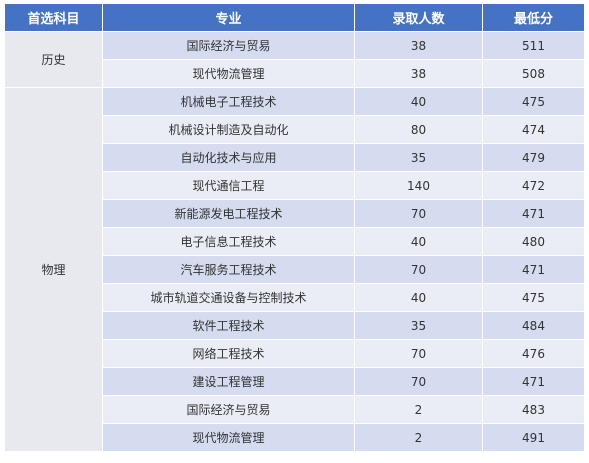 The image size is (589, 463). I want to click on table-row: 建设工程管理 70 471, so click(295, 381).